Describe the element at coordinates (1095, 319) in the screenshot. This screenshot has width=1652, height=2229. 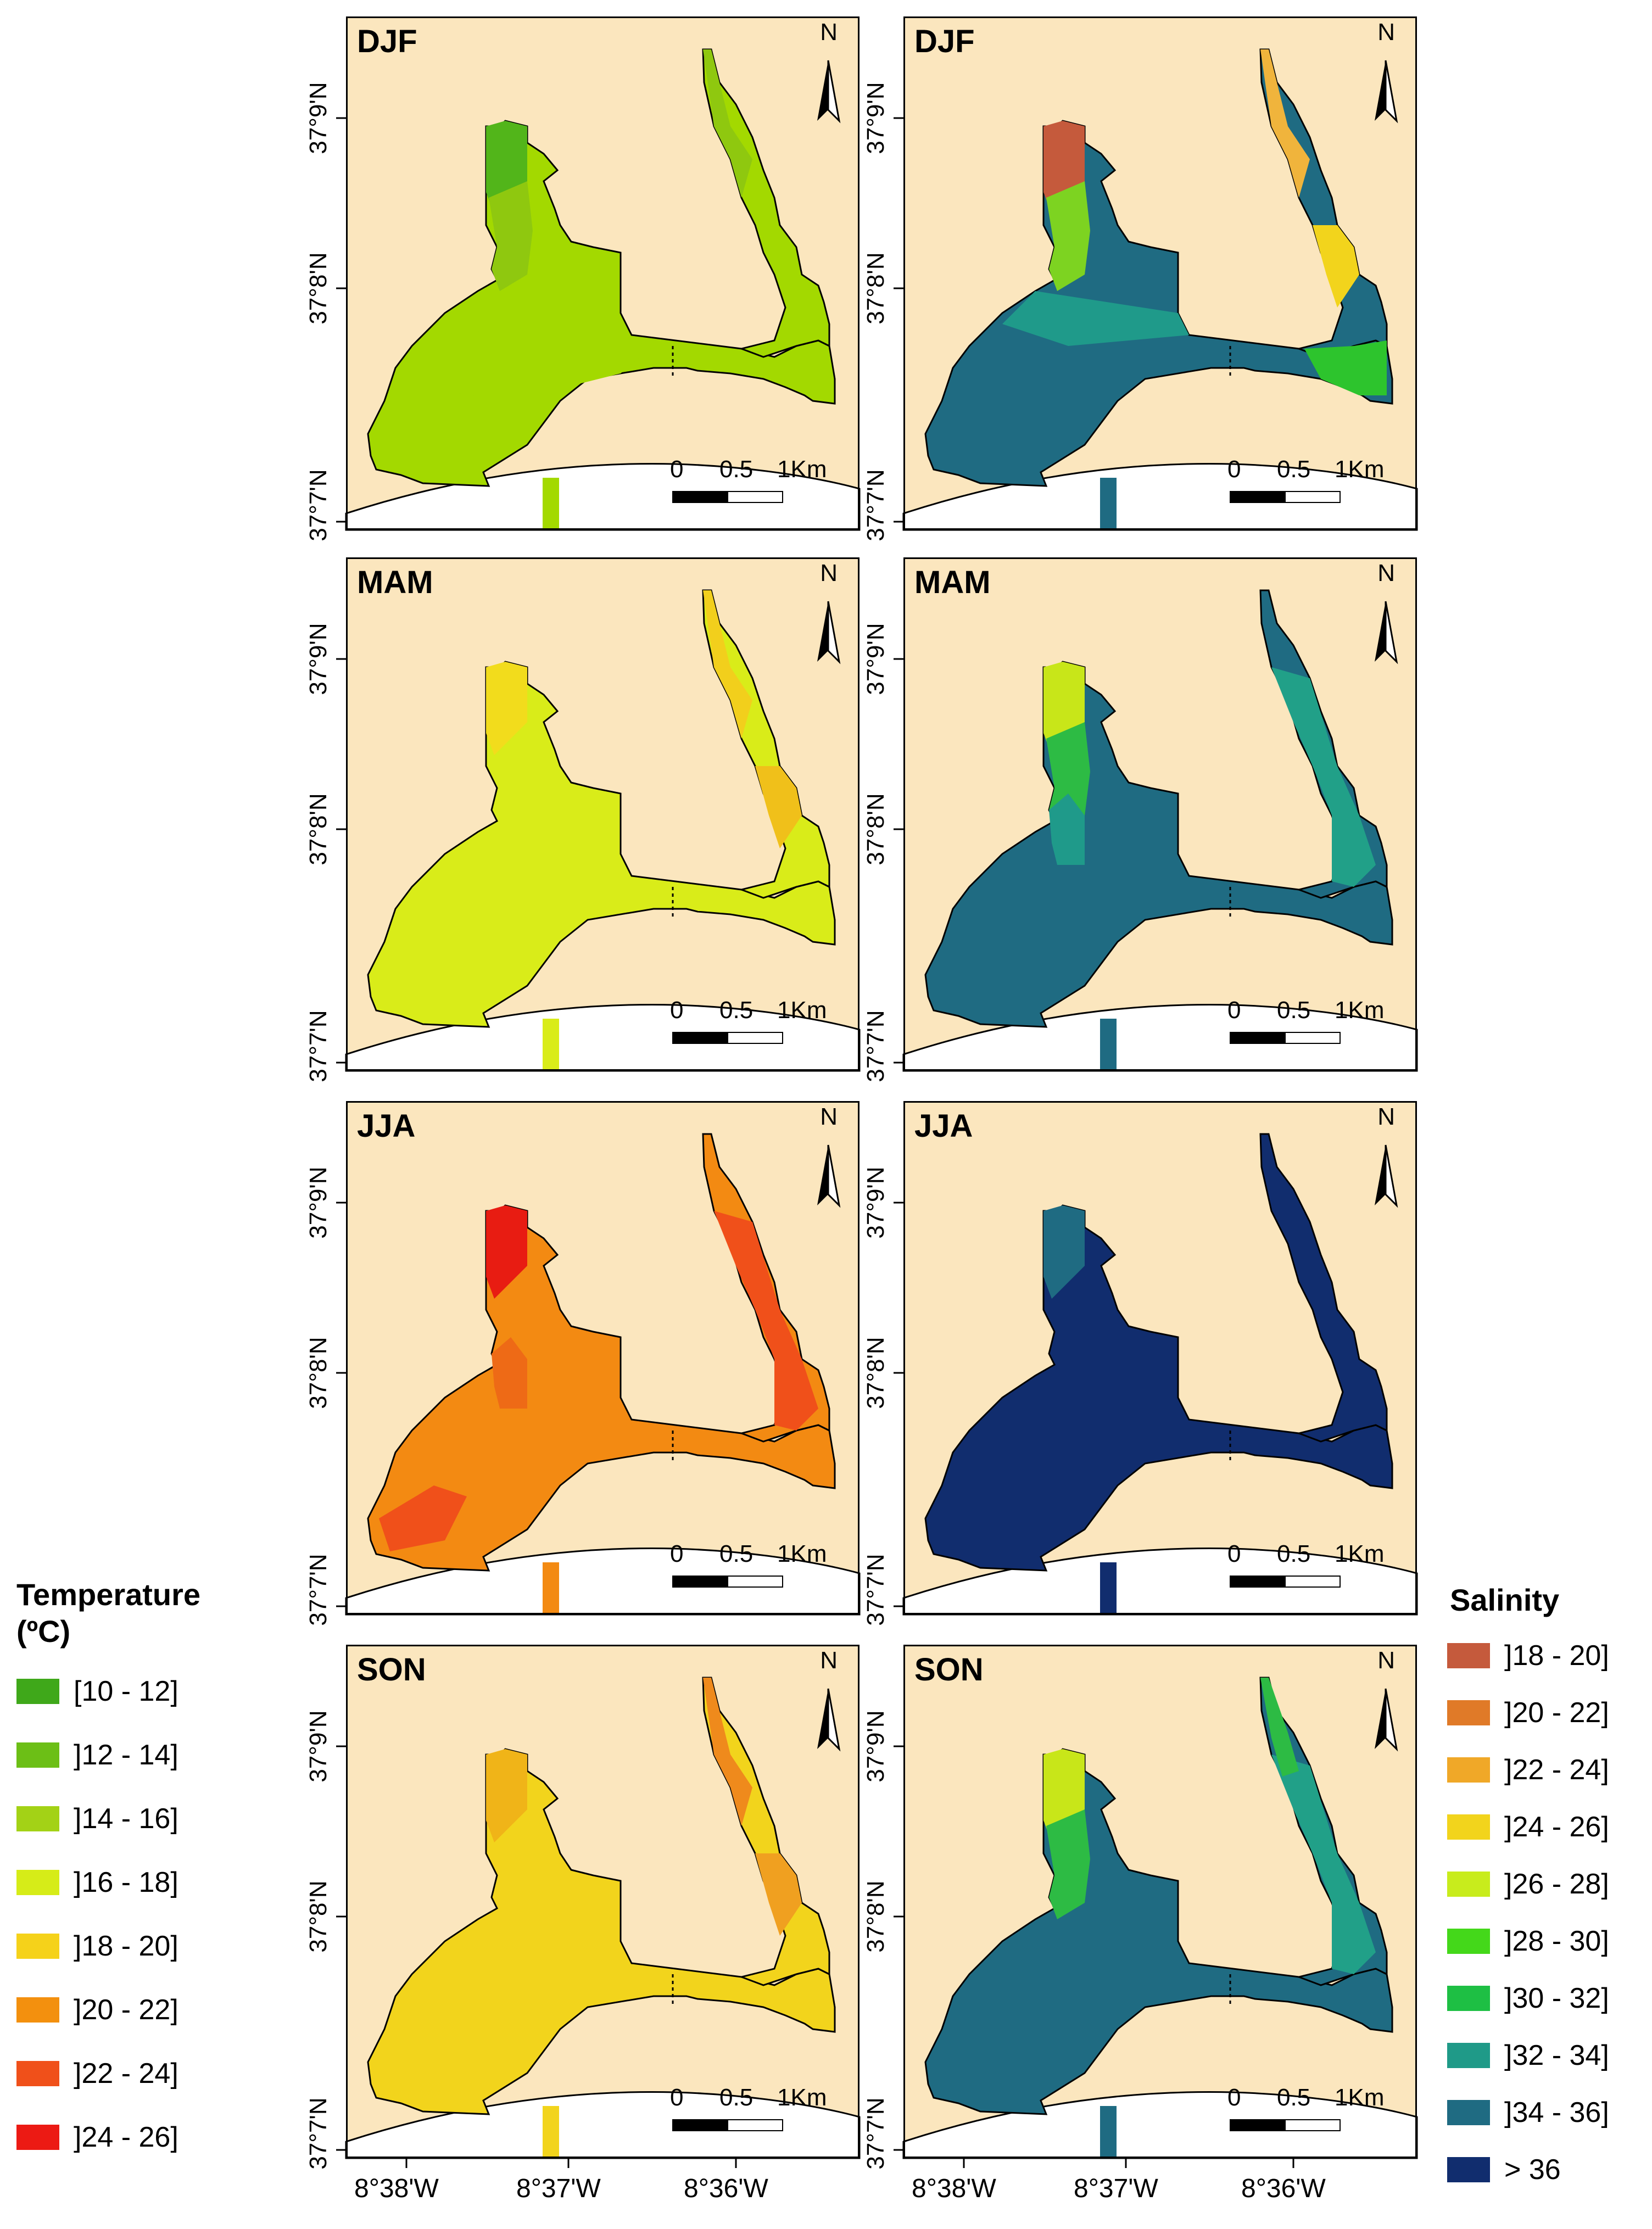
I see `value-patch-basin-top` at that location.